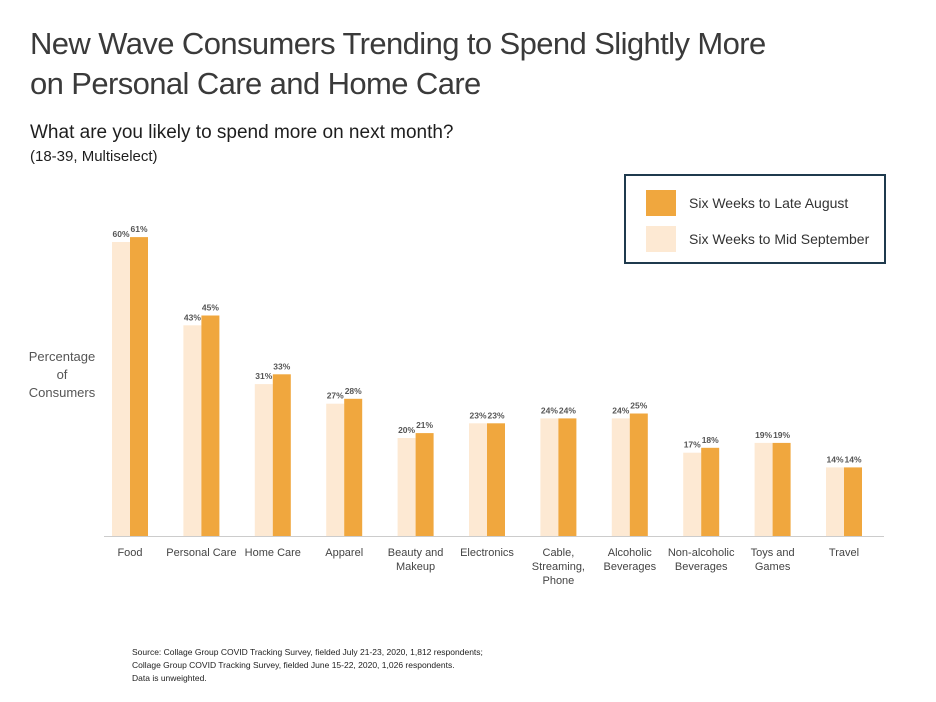 The width and height of the screenshot is (936, 702). Describe the element at coordinates (255, 83) in the screenshot. I see `title-line-2: on Personal Care and Home Care` at that location.